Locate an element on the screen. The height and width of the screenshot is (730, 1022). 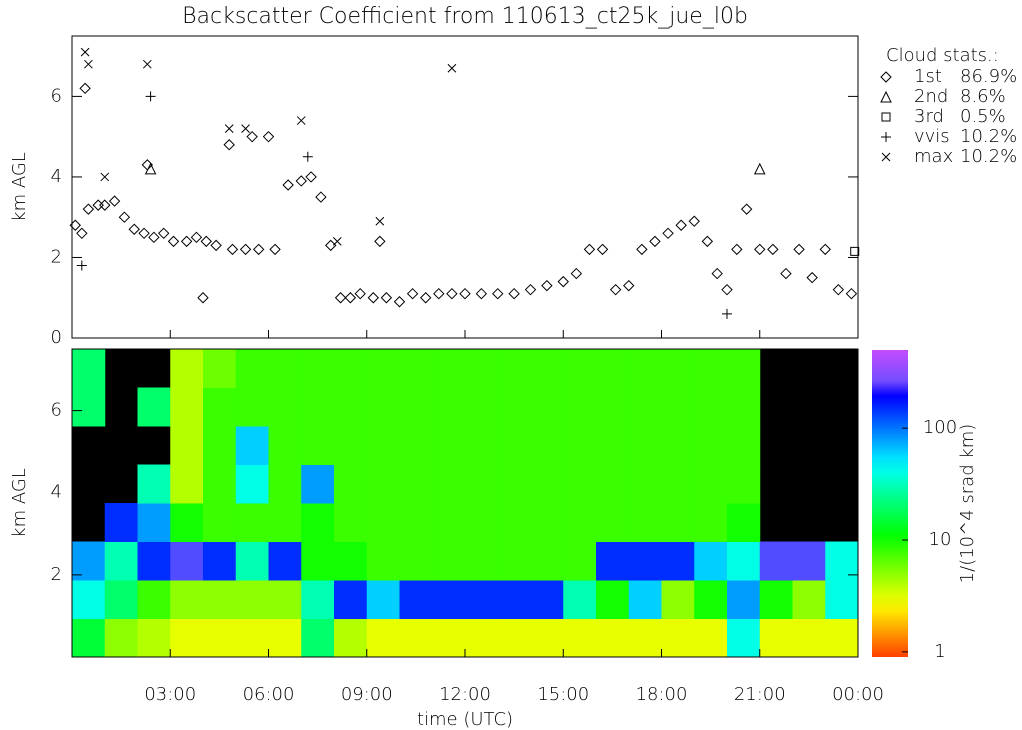
legend-stat: 0.5% is located at coordinates (983, 116).